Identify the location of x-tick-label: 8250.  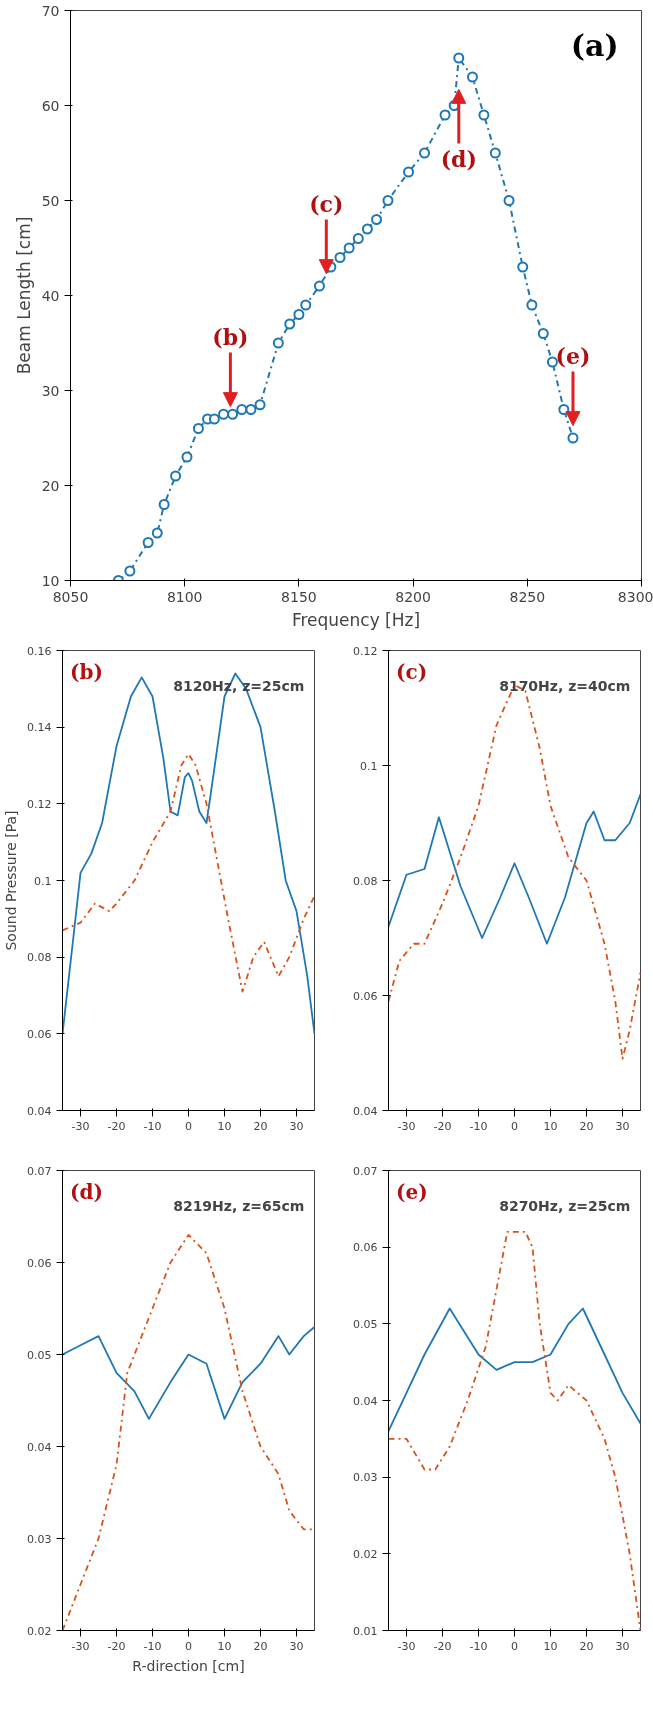
(527, 596).